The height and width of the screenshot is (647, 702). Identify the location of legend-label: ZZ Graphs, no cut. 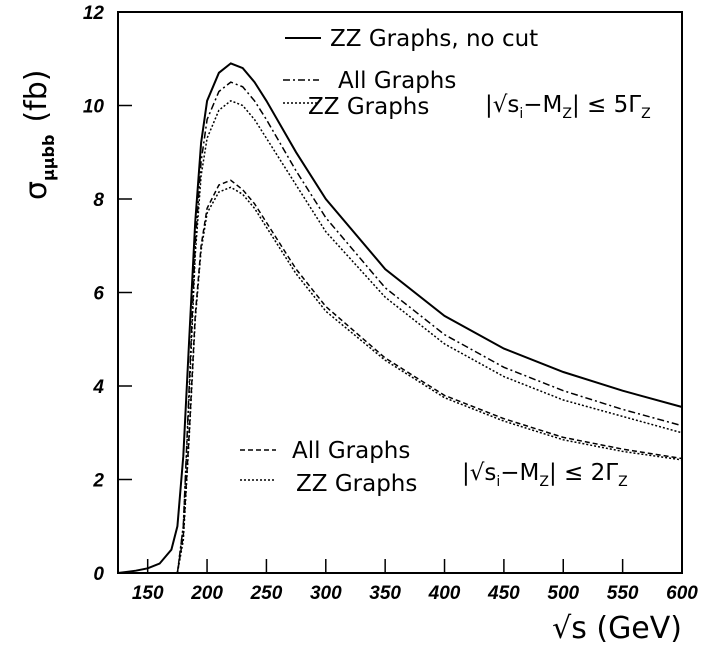
(434, 39).